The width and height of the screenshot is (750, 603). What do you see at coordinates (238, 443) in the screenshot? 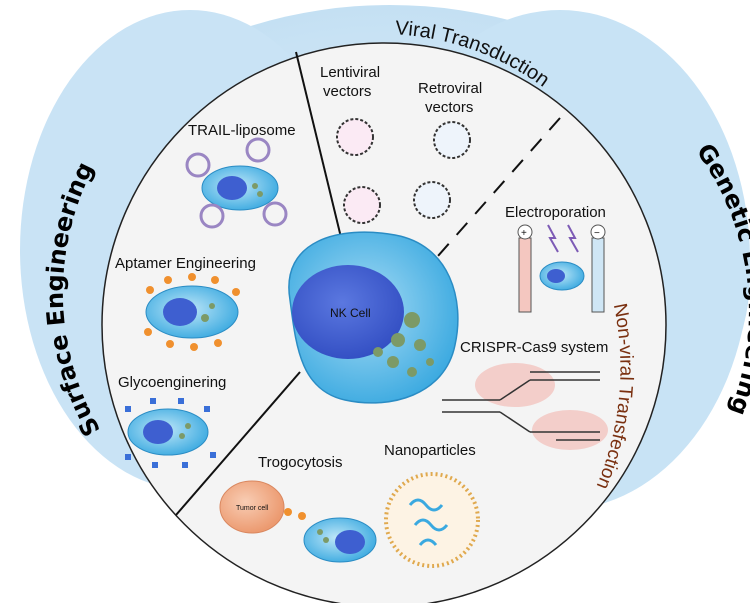
I see `divider-bottom` at bounding box center [238, 443].